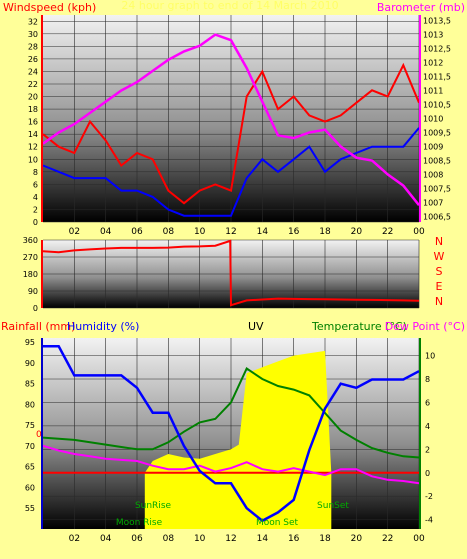 The image size is (467, 559). I want to click on barometer-tick: 1013, so click(433, 35).